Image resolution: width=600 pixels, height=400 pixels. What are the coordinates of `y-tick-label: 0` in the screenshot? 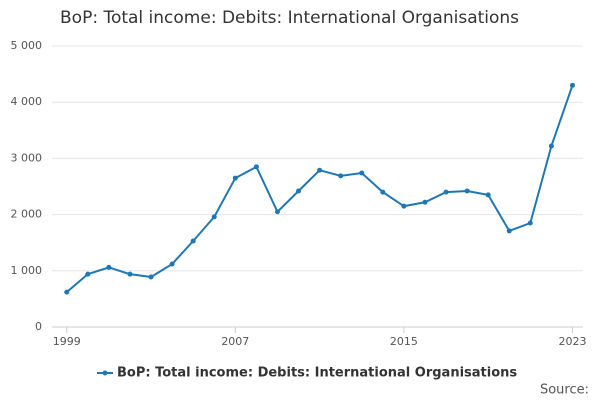 It's located at (38, 326).